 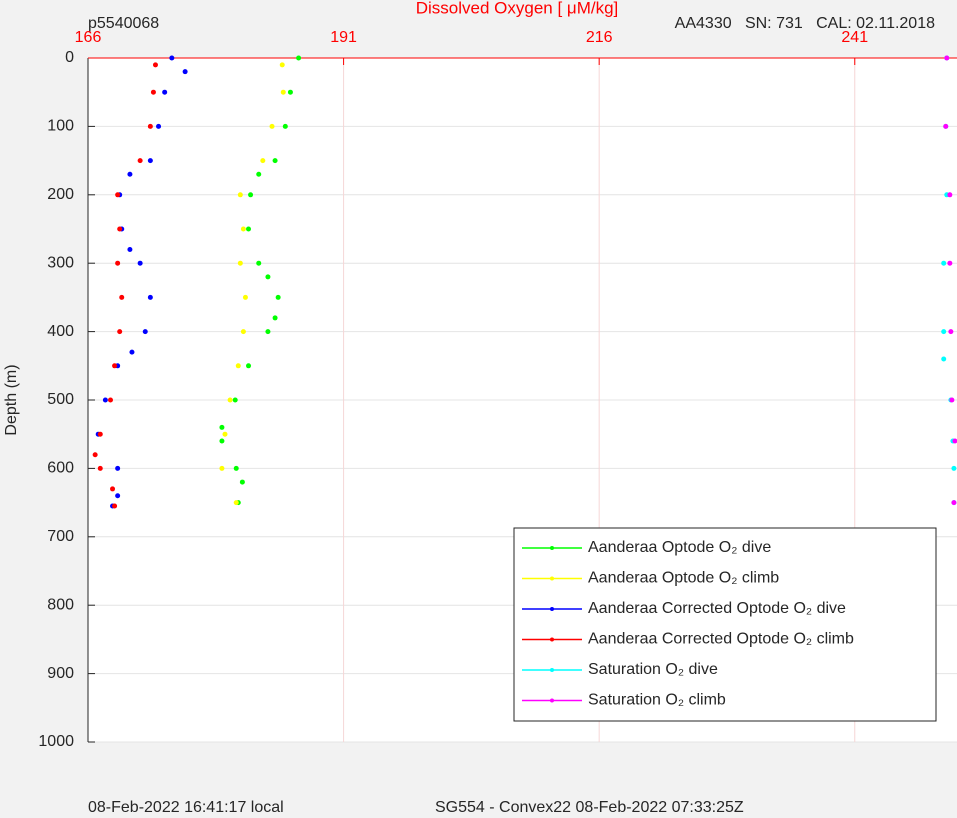 What do you see at coordinates (683, 578) in the screenshot?
I see `legend-label: Aanderaa Optode O₂ climb` at bounding box center [683, 578].